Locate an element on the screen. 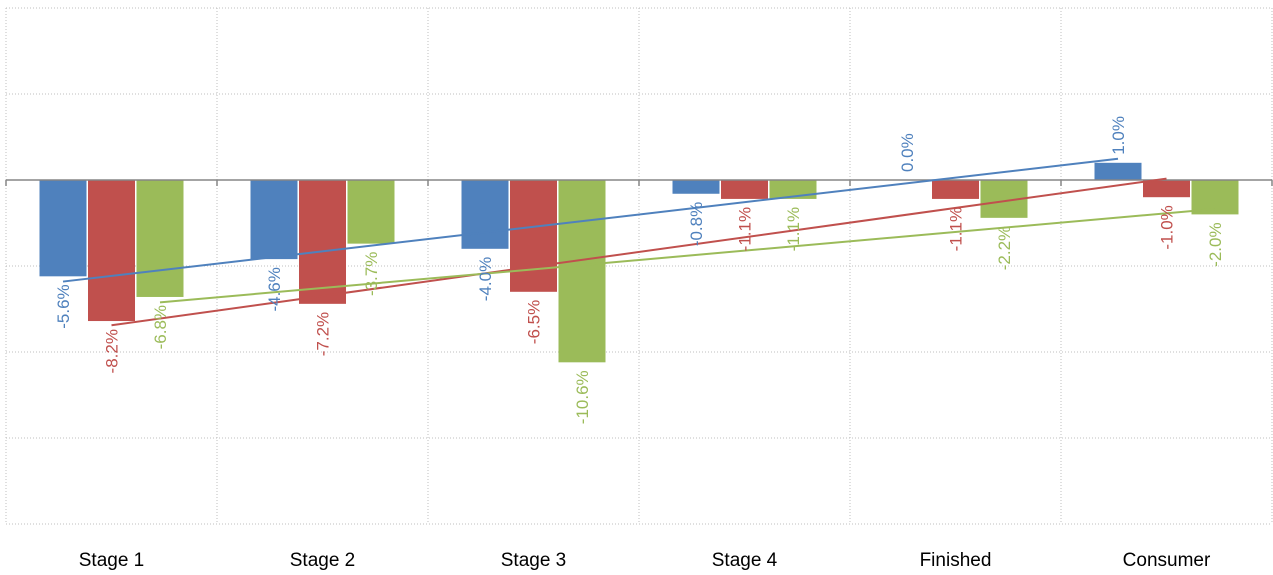 Image resolution: width=1273 pixels, height=575 pixels. data-label: -1.0% is located at coordinates (1167, 227).